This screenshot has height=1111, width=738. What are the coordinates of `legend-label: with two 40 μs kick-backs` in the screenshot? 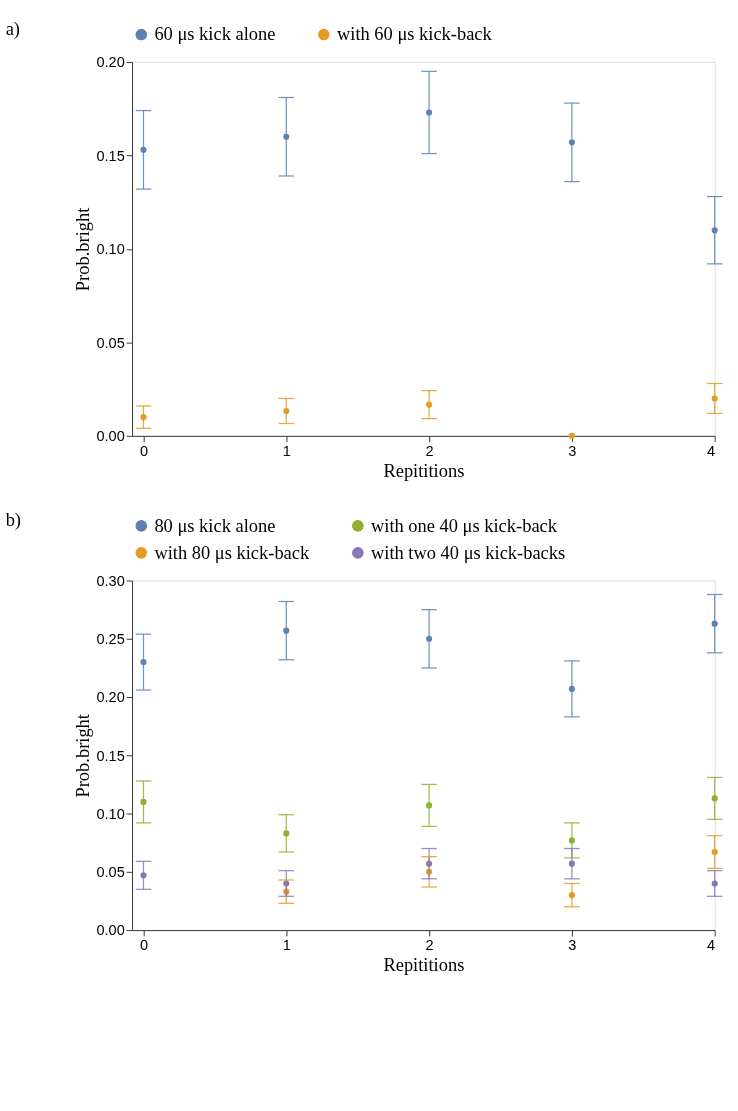 It's located at (468, 552).